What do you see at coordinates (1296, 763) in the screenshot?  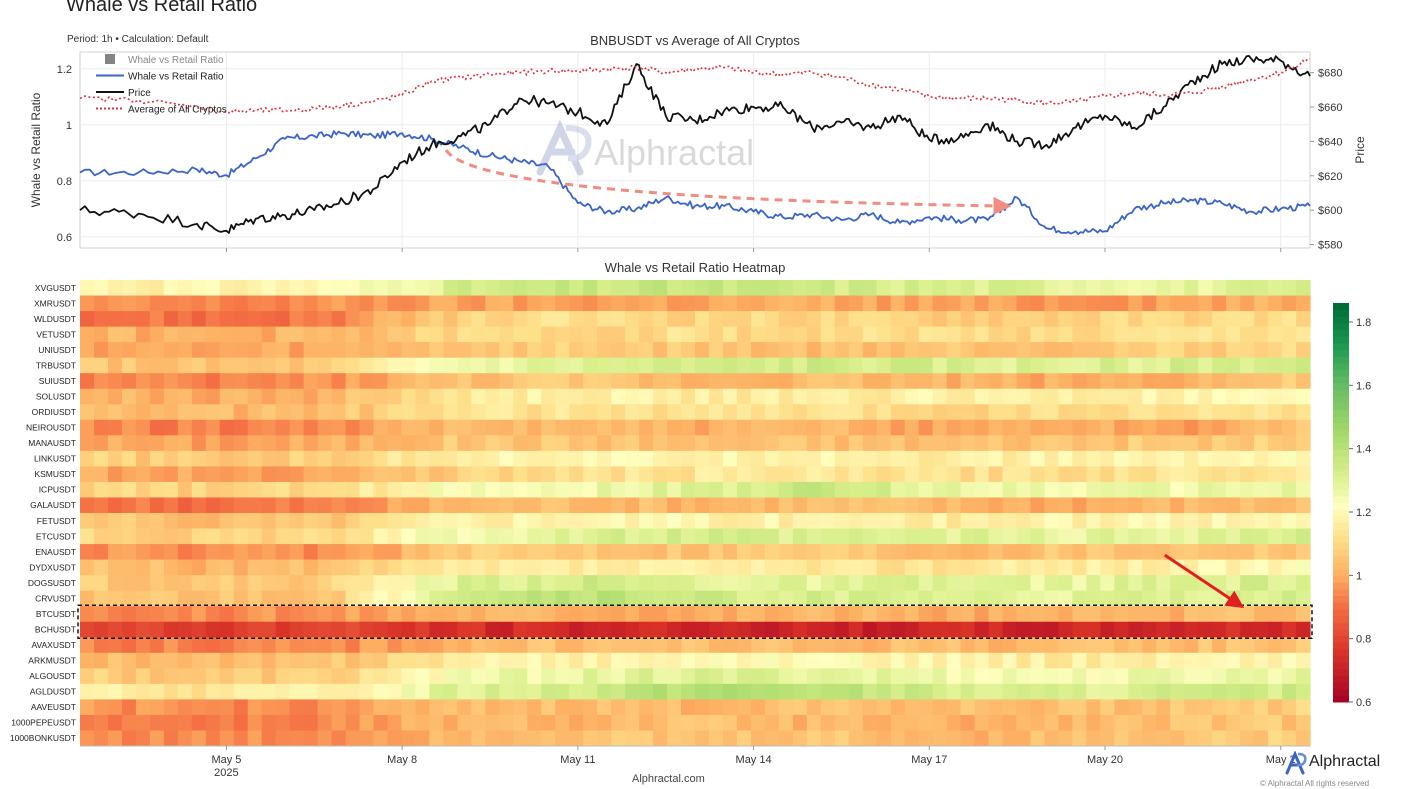 I see `brand-logo-icon` at bounding box center [1296, 763].